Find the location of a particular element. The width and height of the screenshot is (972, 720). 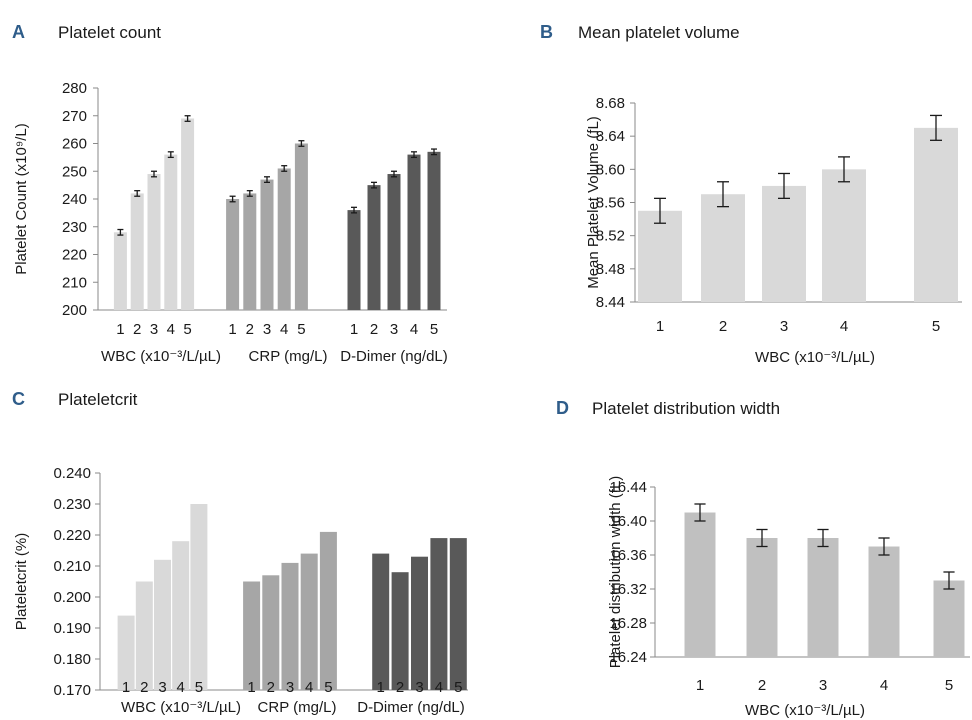

y-tick-label: 210 is located at coordinates (74, 282).